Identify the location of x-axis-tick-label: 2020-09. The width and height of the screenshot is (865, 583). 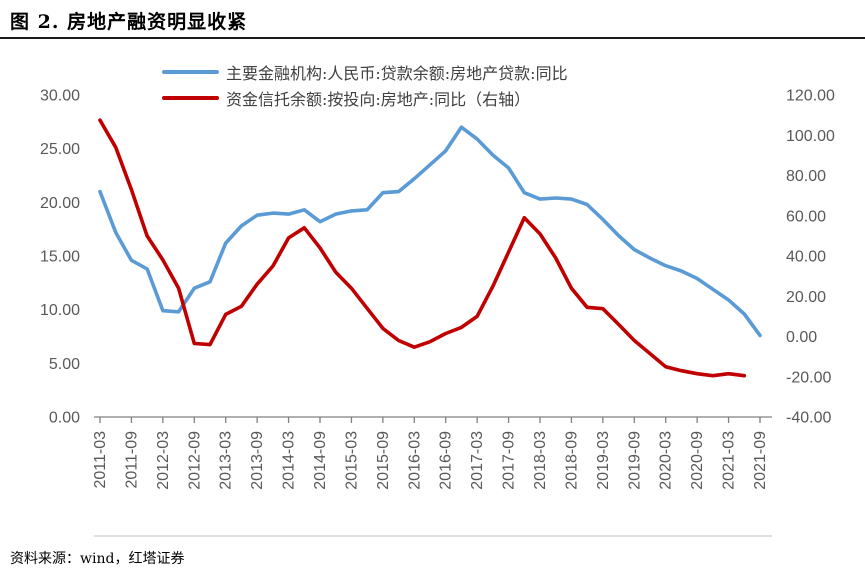
(697, 460).